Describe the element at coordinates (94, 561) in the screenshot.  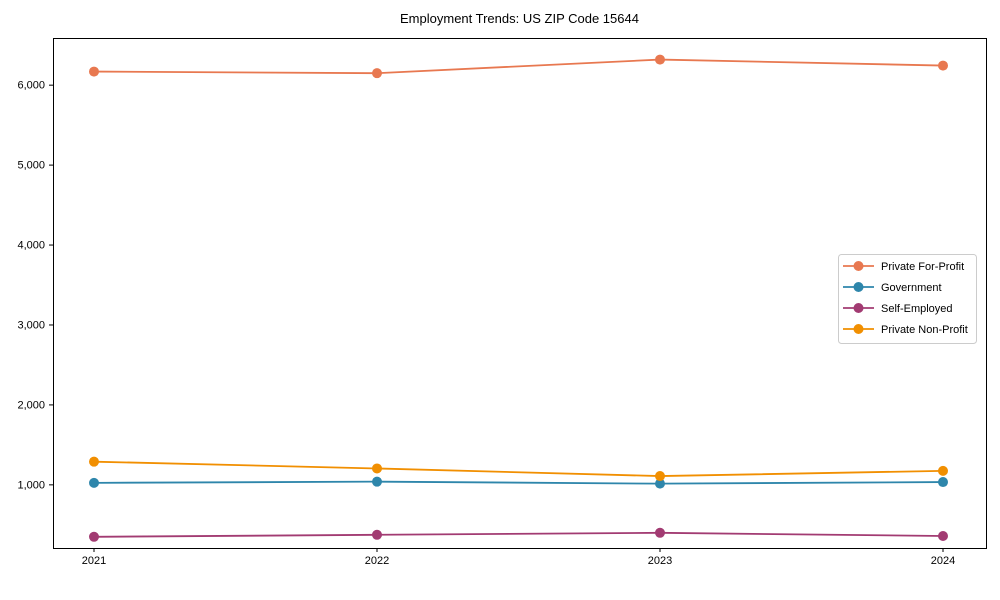
I see `x-axis-tick-label: 2021` at that location.